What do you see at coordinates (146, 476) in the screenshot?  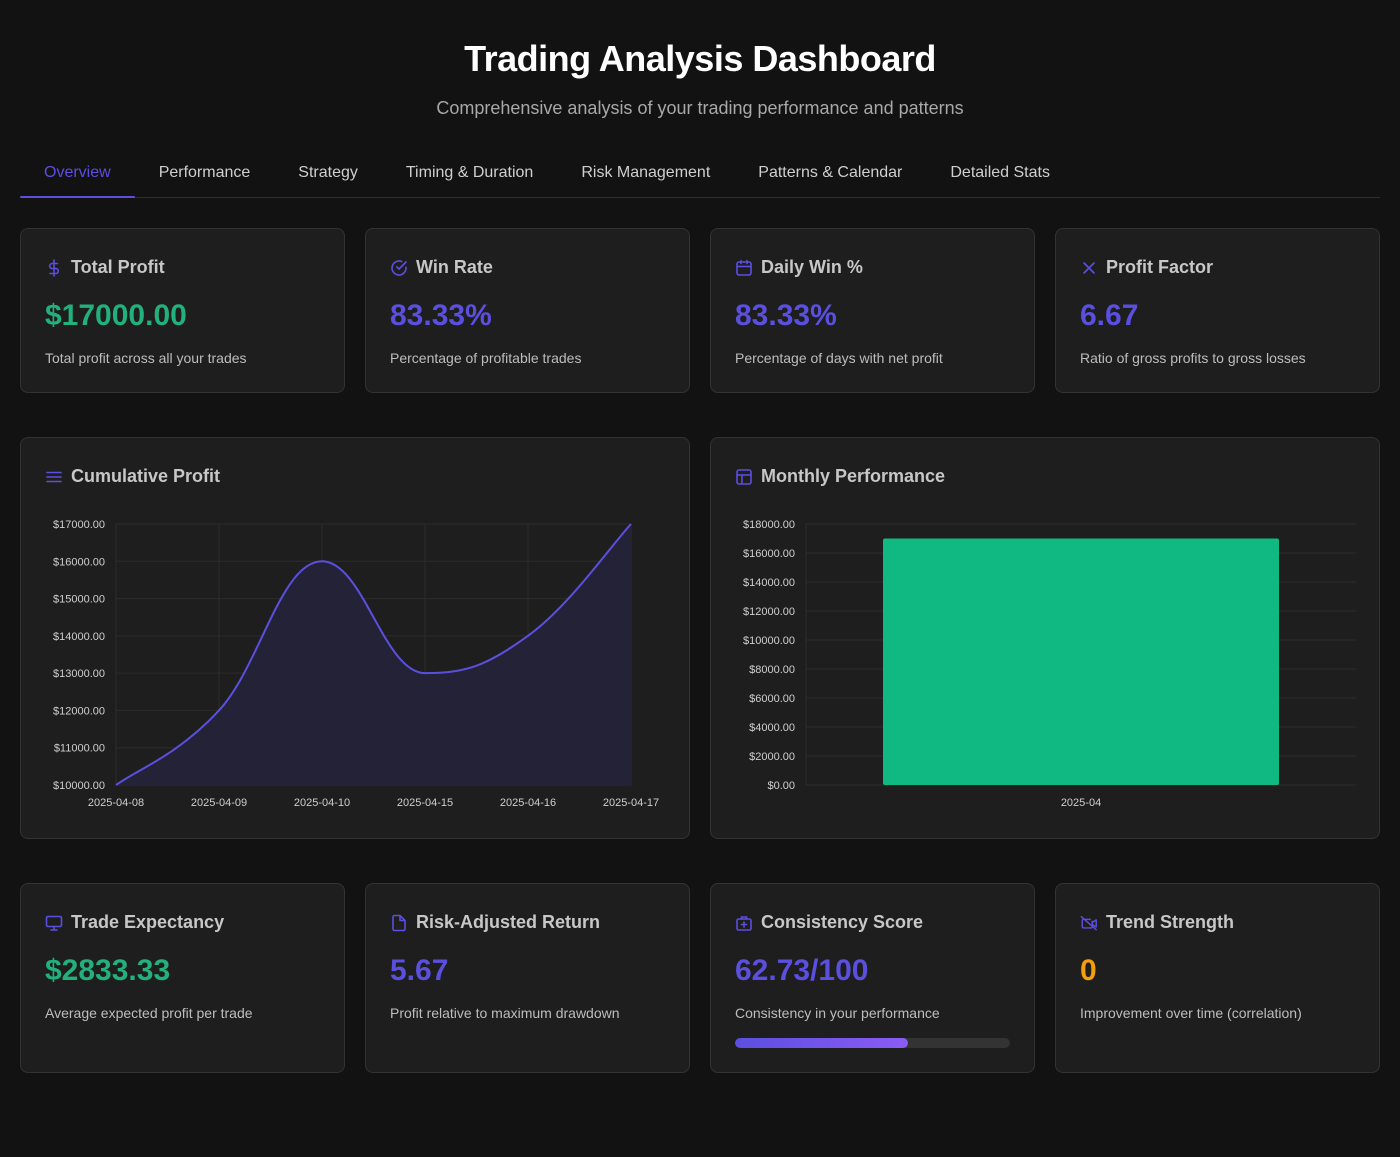 I see `chart-title: Cumulative Profit` at bounding box center [146, 476].